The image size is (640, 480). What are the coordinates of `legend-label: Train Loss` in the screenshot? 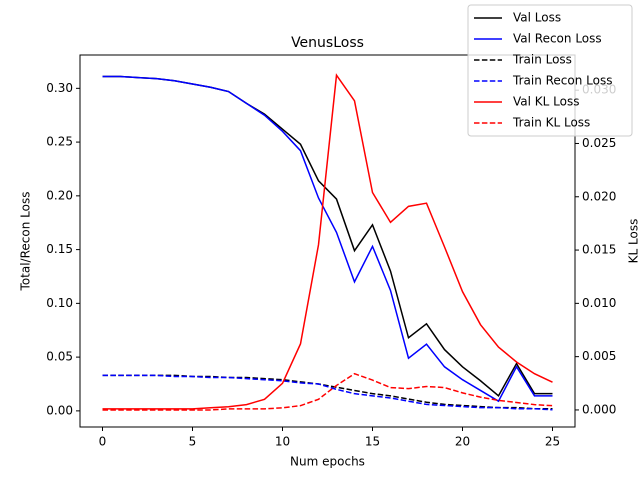 It's located at (542, 60).